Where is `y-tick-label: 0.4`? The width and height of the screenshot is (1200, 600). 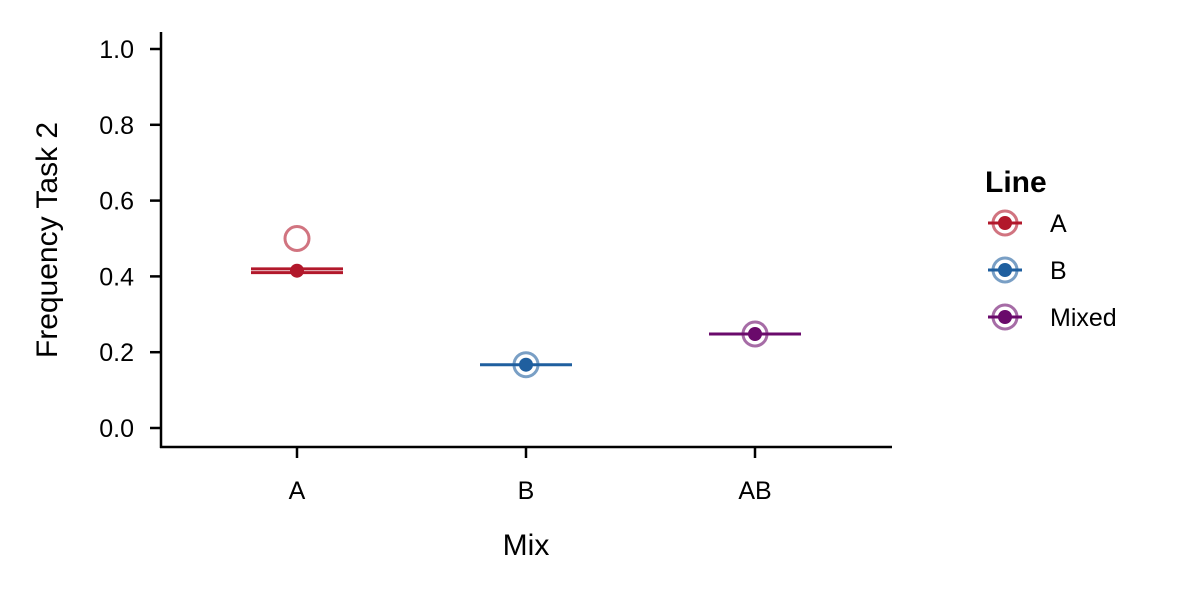
y-tick-label: 0.4 is located at coordinates (116, 277).